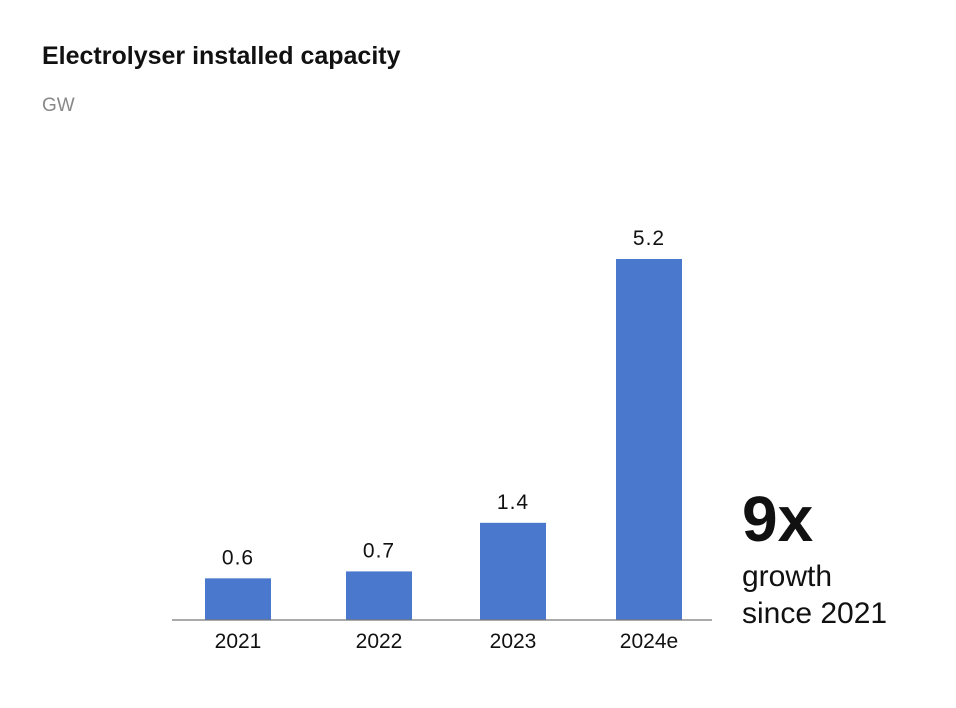  Describe the element at coordinates (649, 641) in the screenshot. I see `x-tick-label: 2024e` at that location.